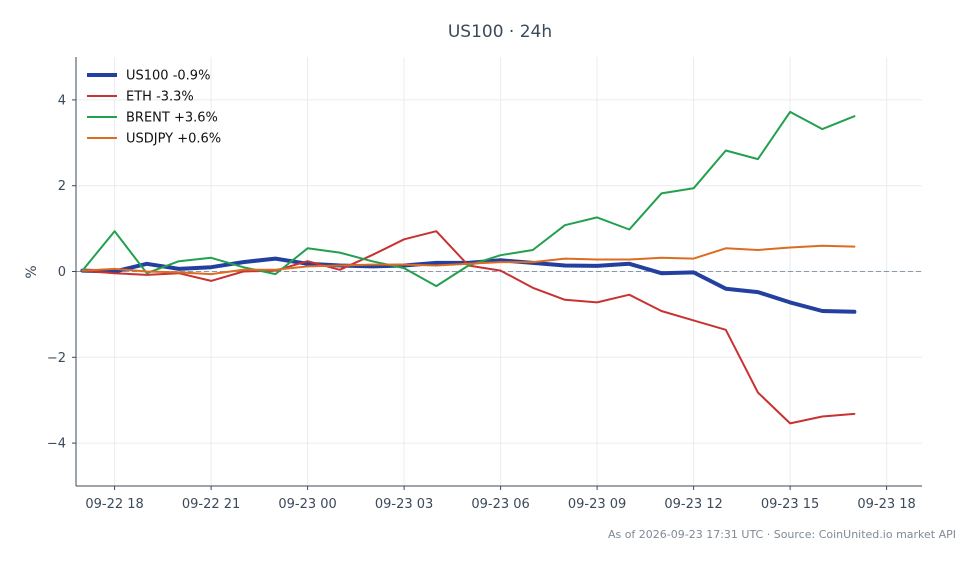  What do you see at coordinates (307, 504) in the screenshot?
I see `x-tick-label: 09-23 00` at bounding box center [307, 504].